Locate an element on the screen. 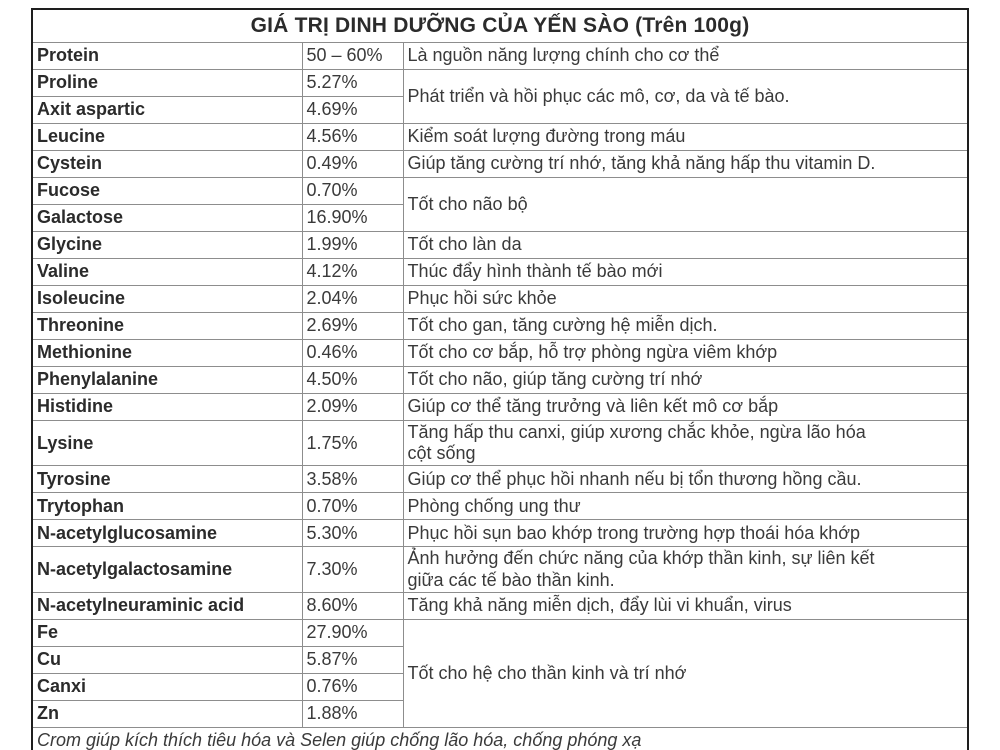  nutrient-name: Lysine is located at coordinates (167, 443).